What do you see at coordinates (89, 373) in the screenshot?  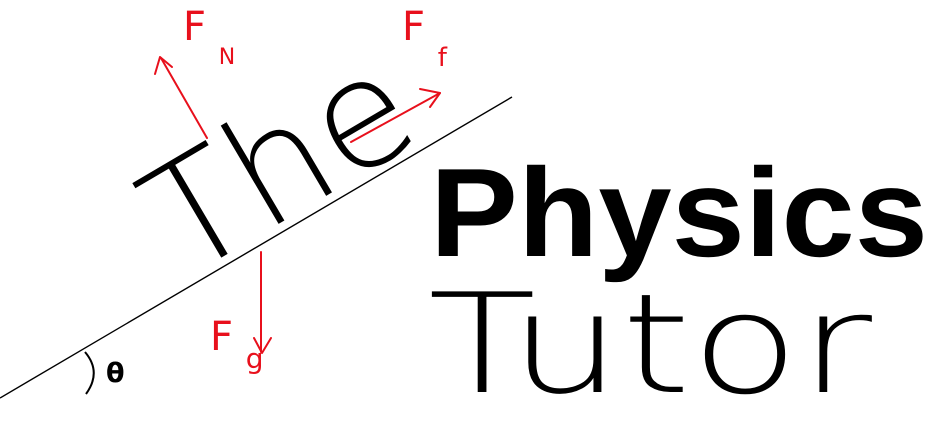 I see `angle-arc` at bounding box center [89, 373].